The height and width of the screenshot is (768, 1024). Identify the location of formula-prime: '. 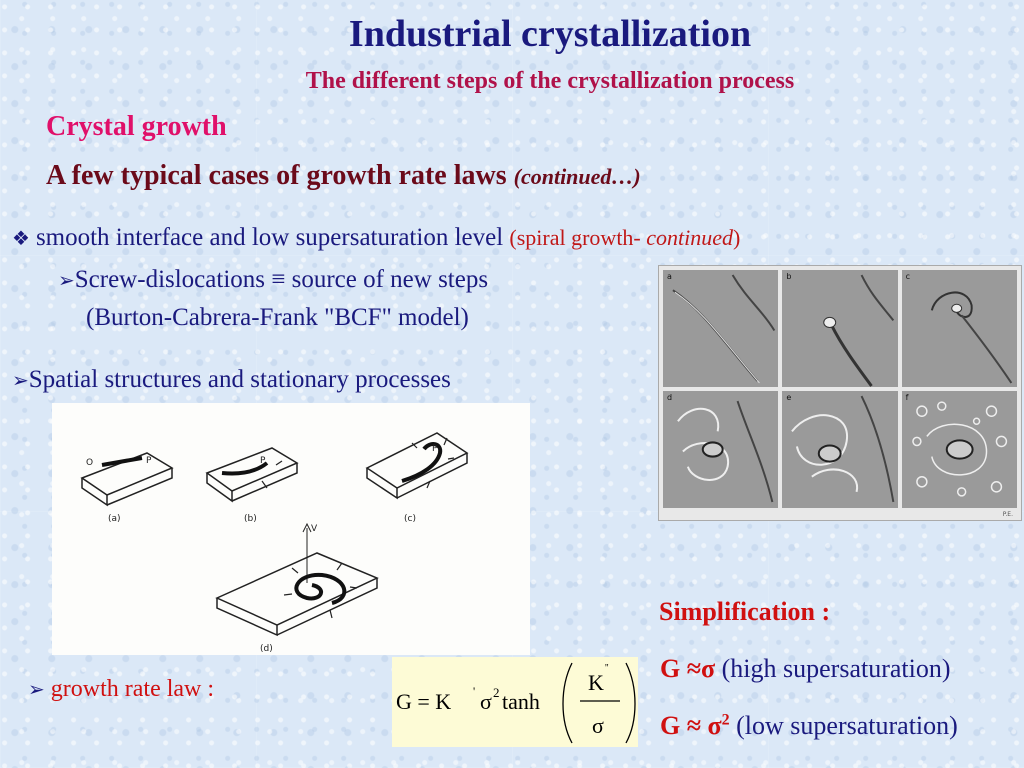
(474, 691).